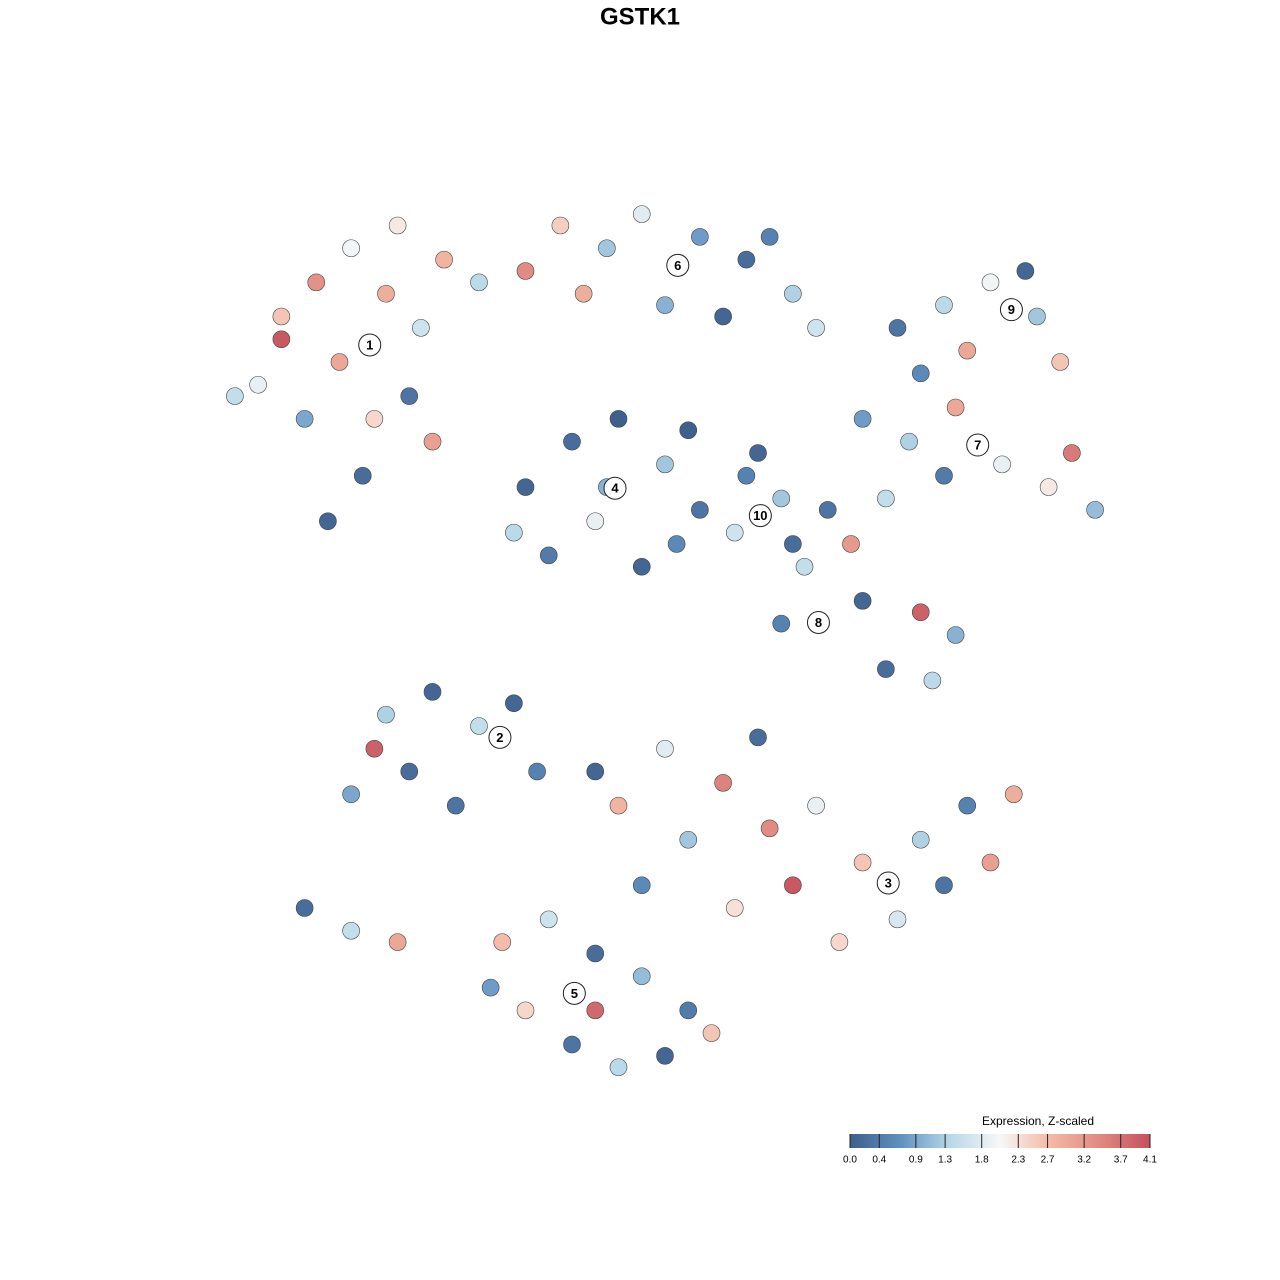  I want to click on cluster-label: 4, so click(615, 488).